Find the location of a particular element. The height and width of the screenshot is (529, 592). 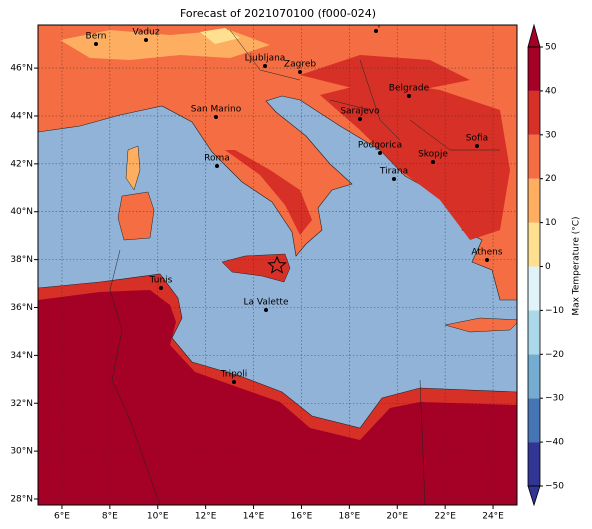

colorbar-tick-label: 50 is located at coordinates (551, 48).